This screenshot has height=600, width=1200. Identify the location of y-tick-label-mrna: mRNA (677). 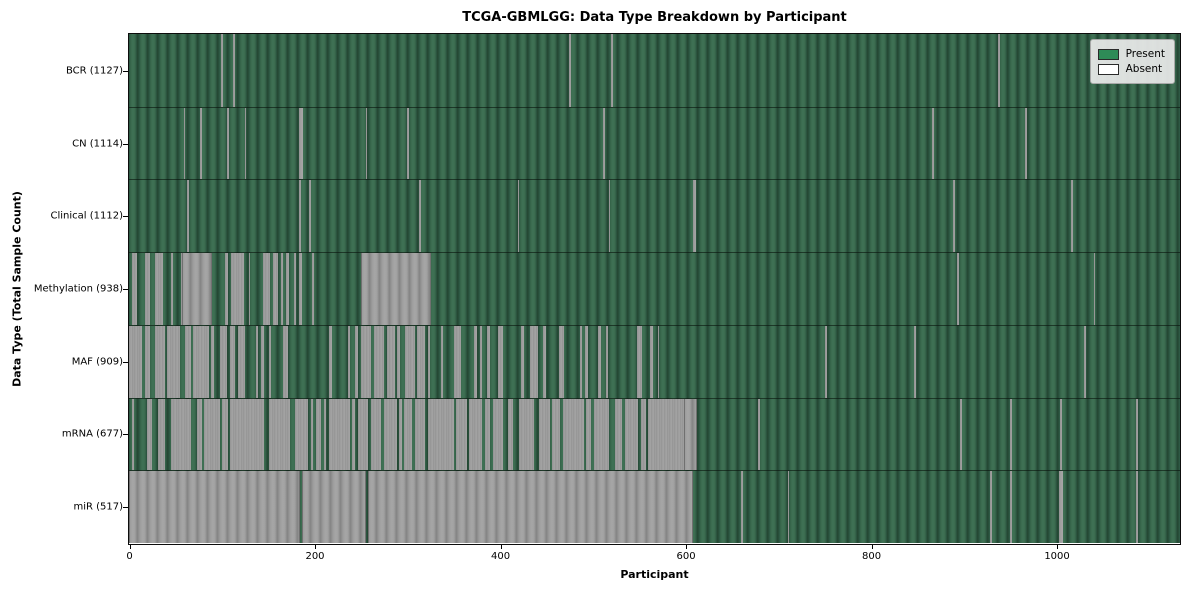
(92, 434).